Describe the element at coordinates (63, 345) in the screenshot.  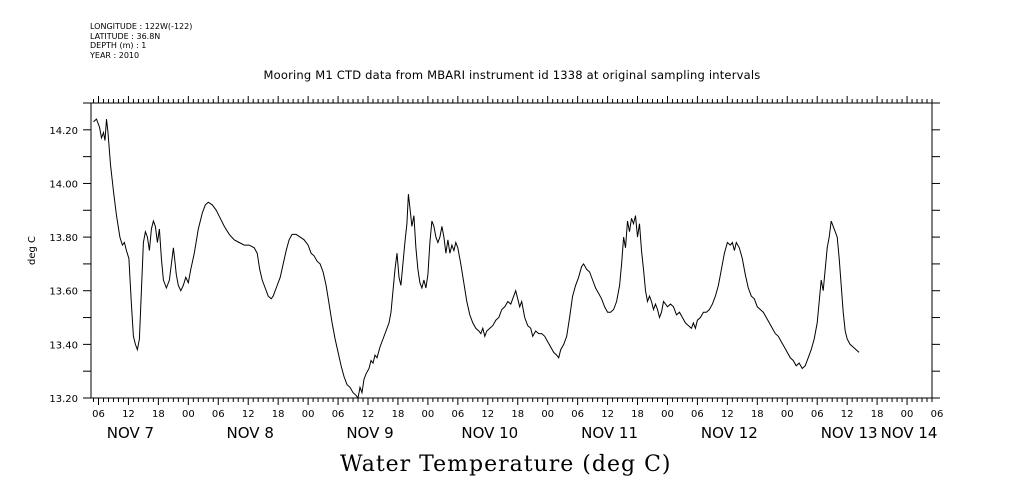
I see `y-tick-label: 13.40` at that location.